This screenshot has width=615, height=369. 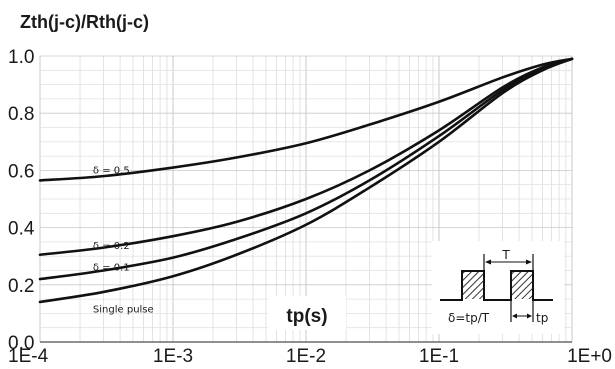 I want to click on x-tick-label: 1E-3, so click(x=173, y=356).